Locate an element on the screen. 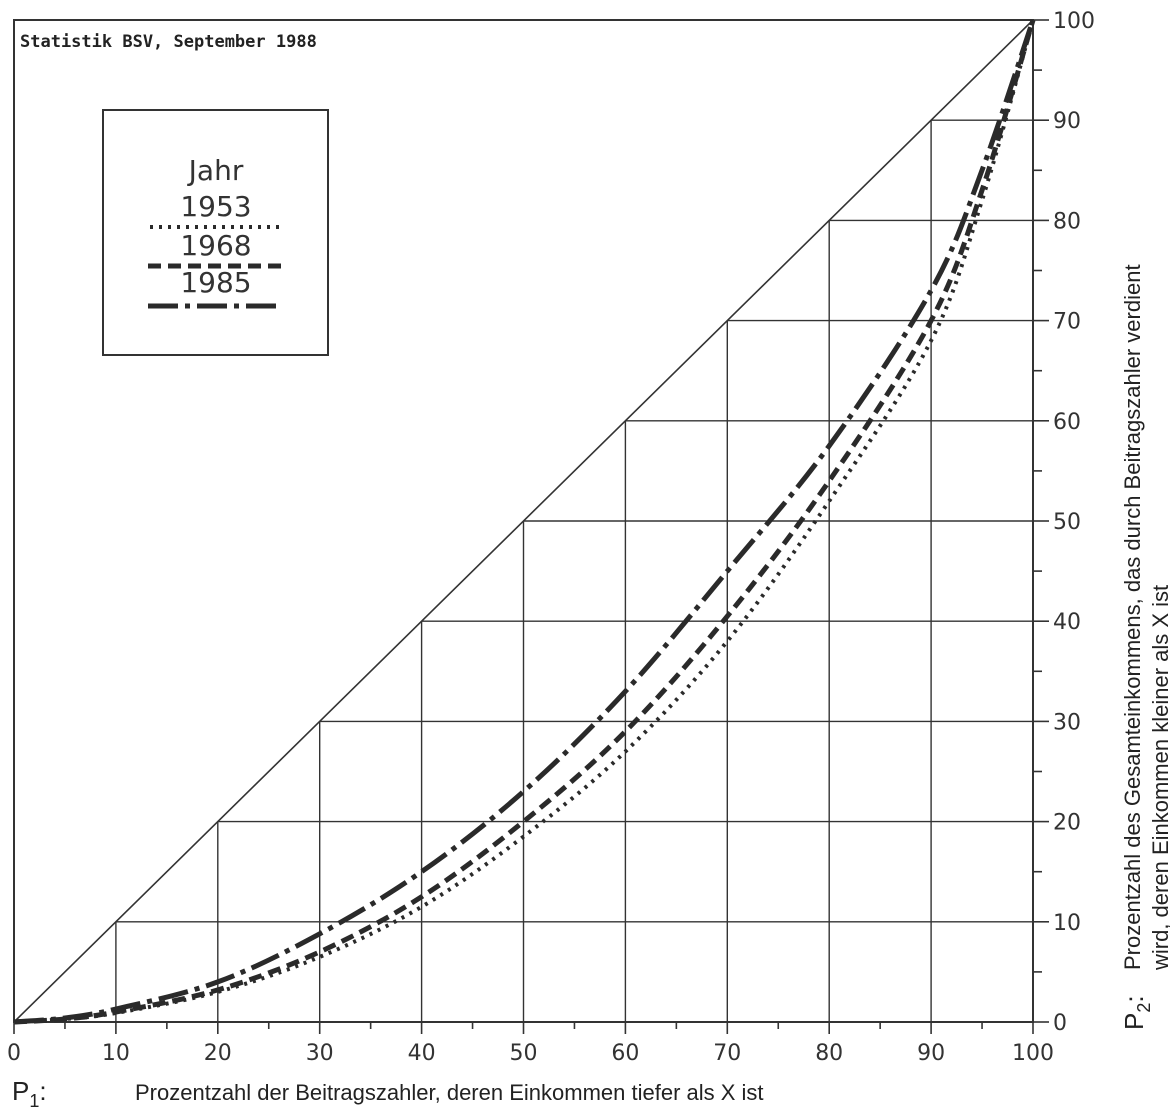 This screenshot has width=1170, height=1118. legend-title: Jahr is located at coordinates (215, 170).